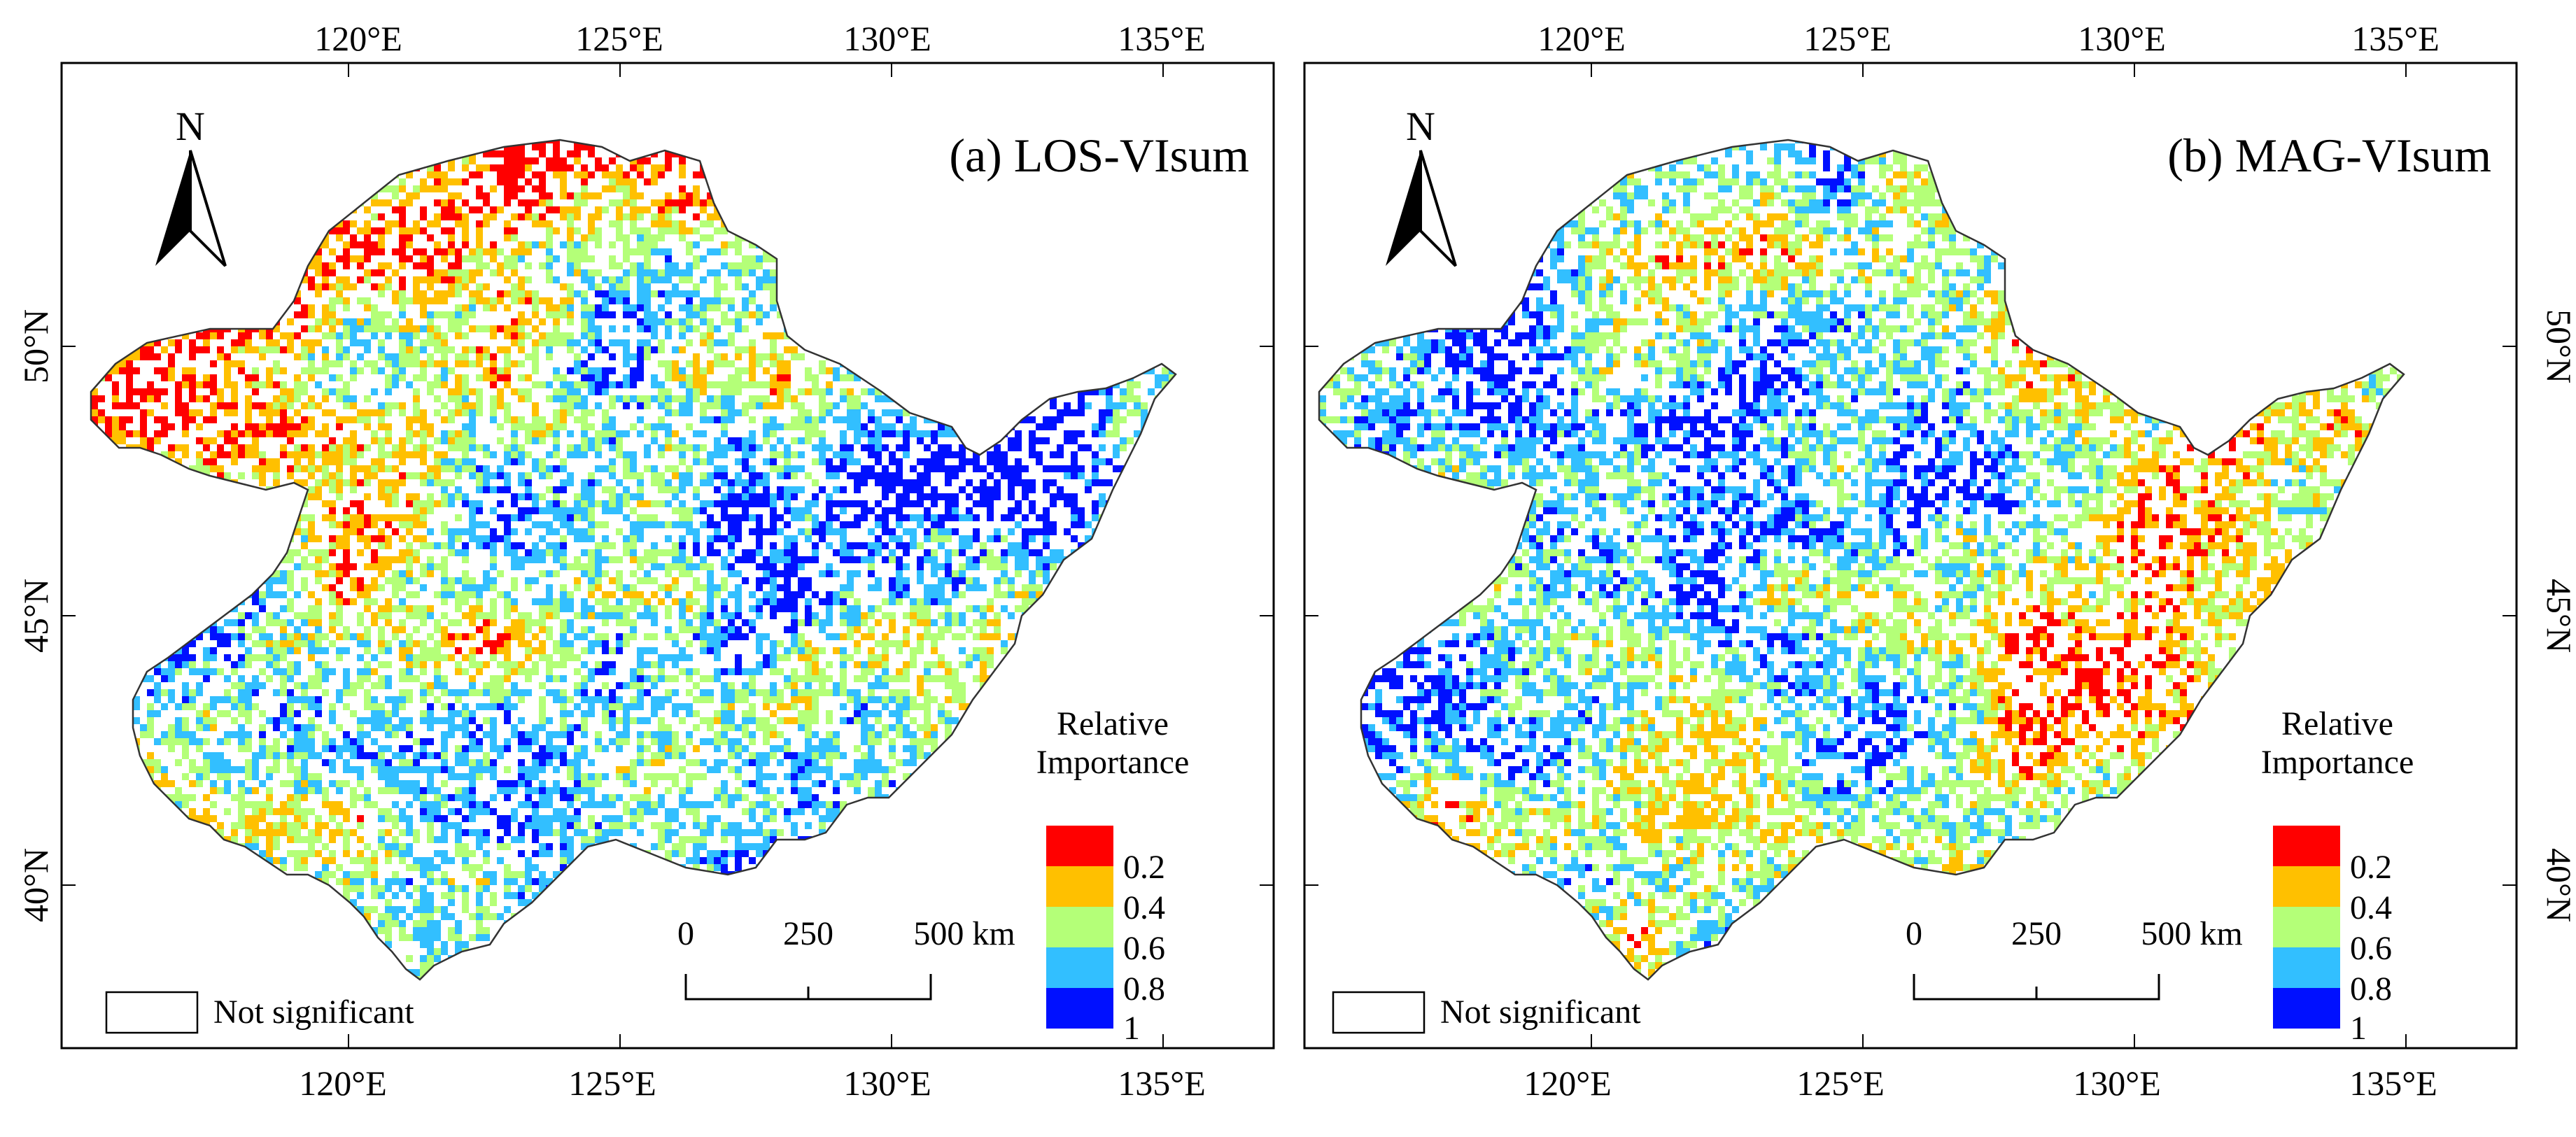 The width and height of the screenshot is (2576, 1137). Describe the element at coordinates (35, 616) in the screenshot. I see `lat-label-left: 45°N` at that location.